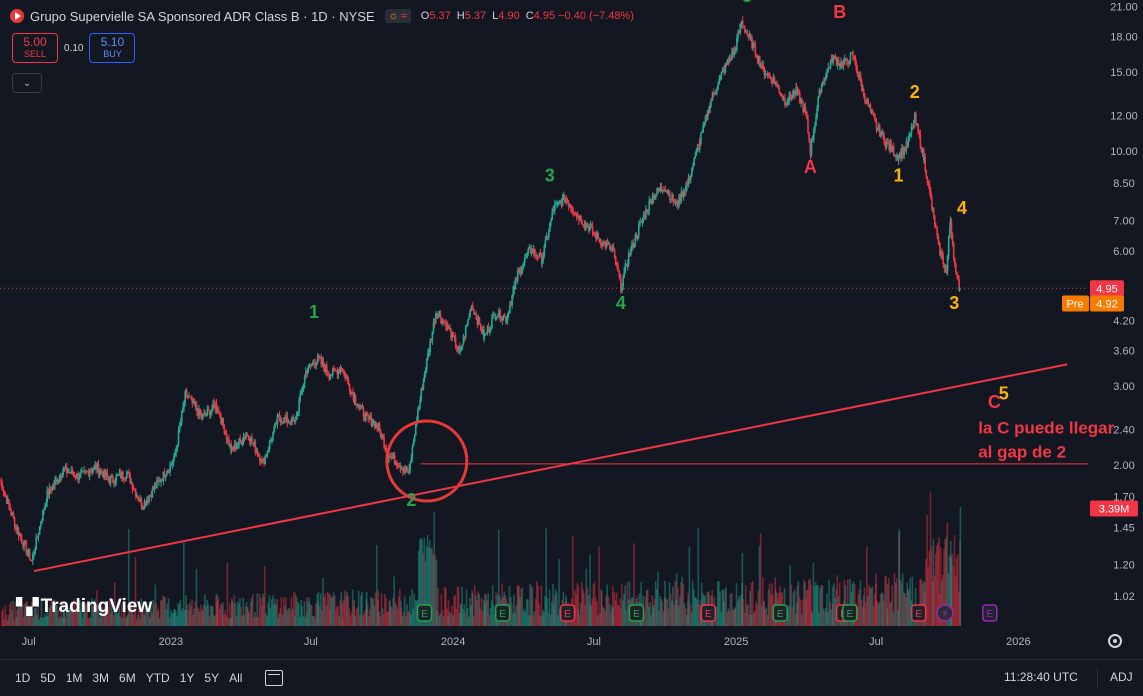 The width and height of the screenshot is (1143, 696). I want to click on range-3m: 3M, so click(101, 678).